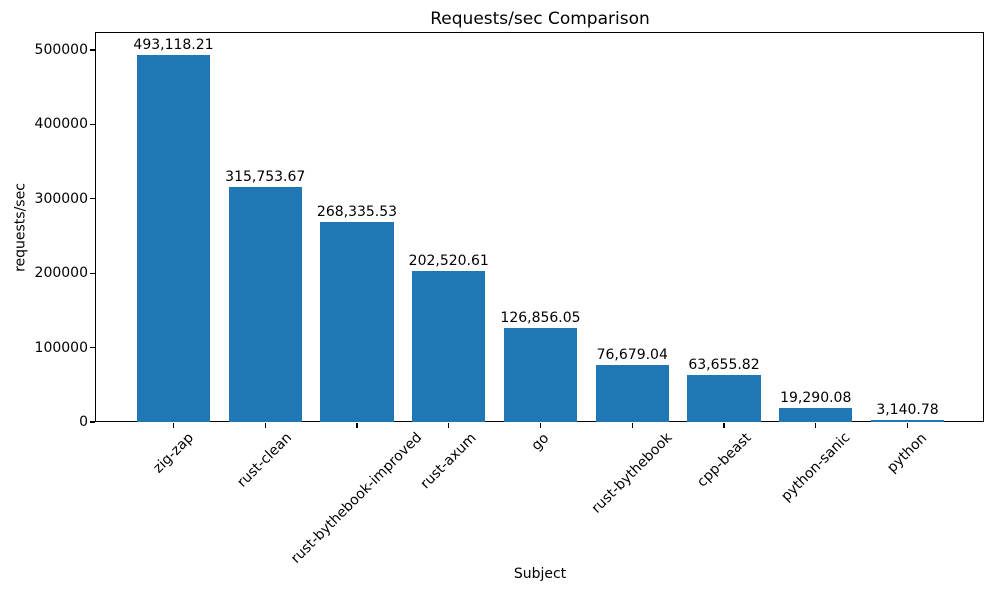  I want to click on x-axis-label: Subject, so click(540, 574).